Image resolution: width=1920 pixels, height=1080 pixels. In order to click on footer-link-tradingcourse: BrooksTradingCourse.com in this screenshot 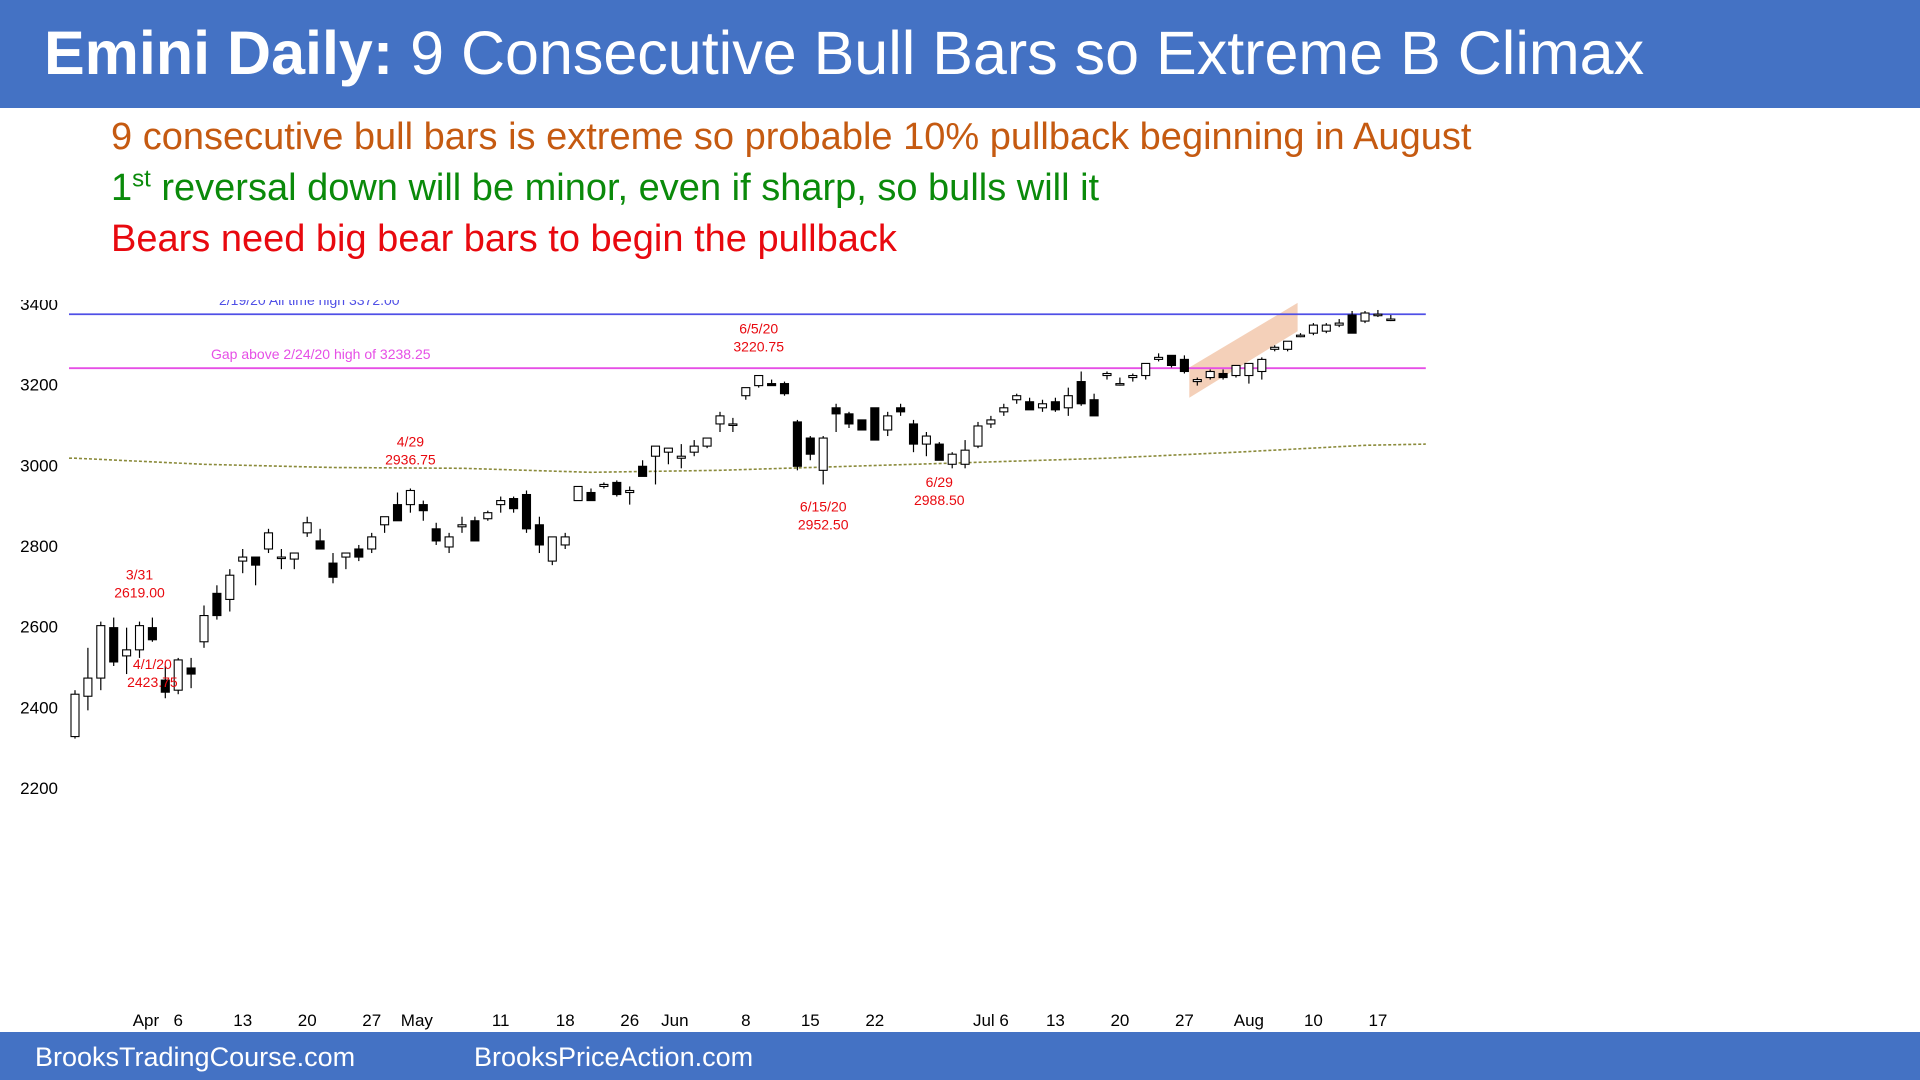, I will do `click(195, 1057)`.